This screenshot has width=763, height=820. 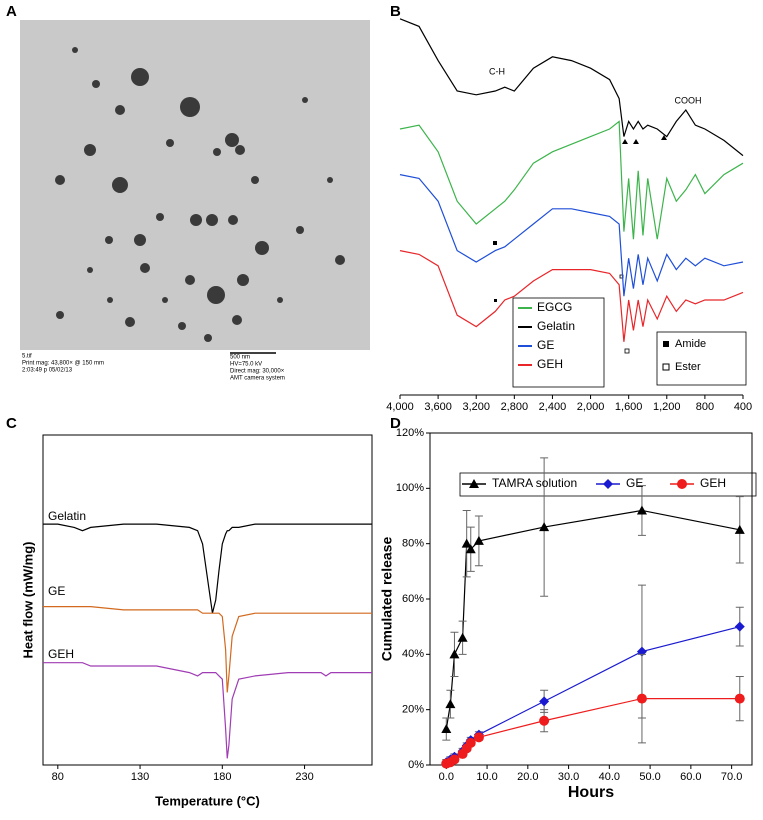 What do you see at coordinates (207, 800) in the screenshot?
I see `x-axis-title: Temperature (°C)` at bounding box center [207, 800].